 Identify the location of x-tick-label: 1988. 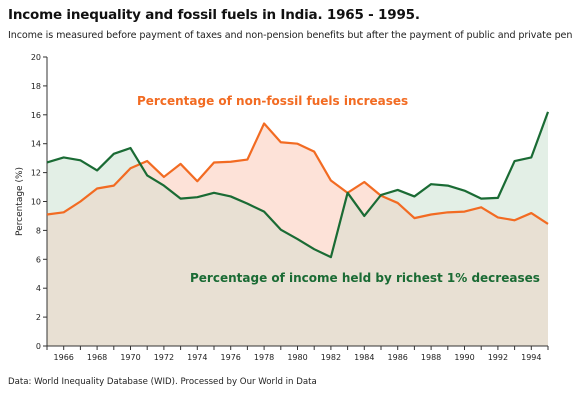
(431, 357).